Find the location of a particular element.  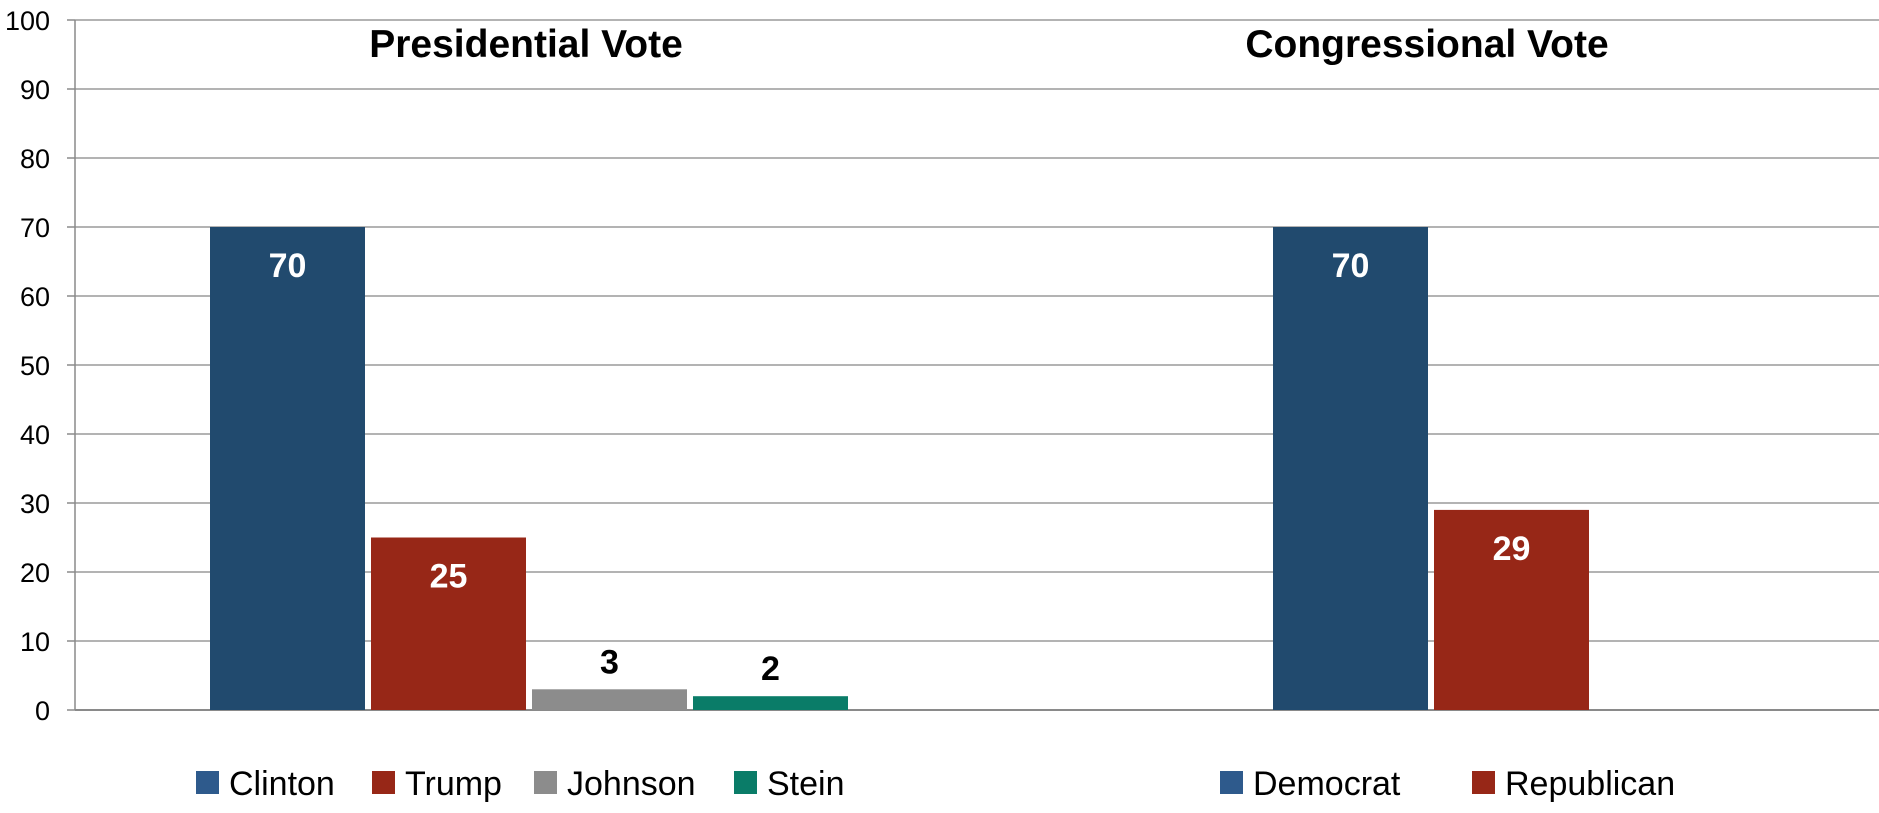

legend-swatch-clinton is located at coordinates (207, 782).